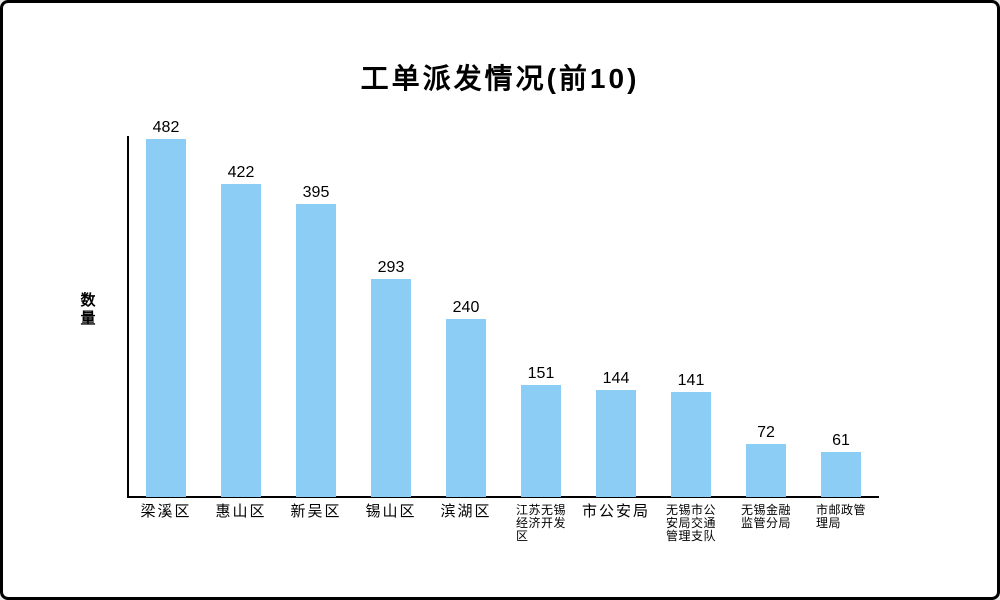 This screenshot has width=1000, height=600. I want to click on x-tick-label: 市邮政管 理局, so click(841, 517).